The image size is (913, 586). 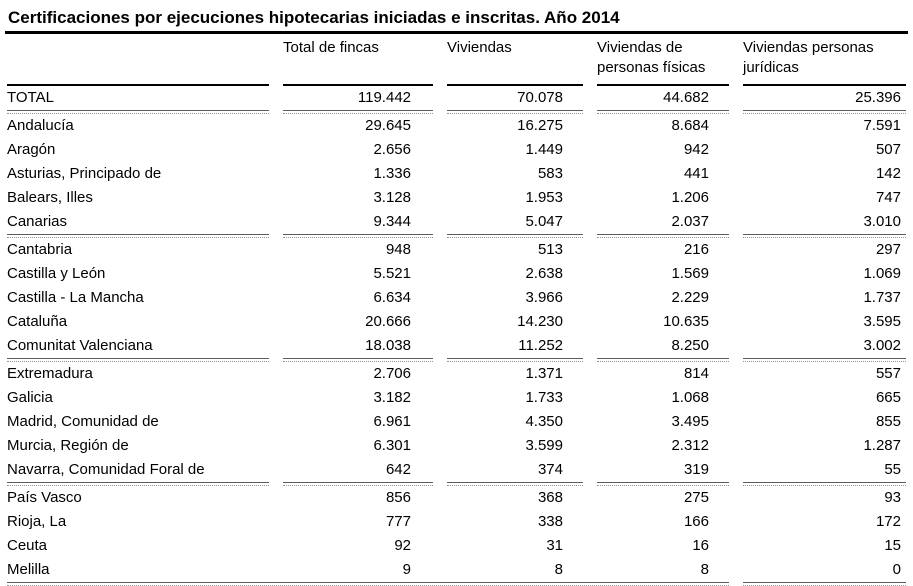 I want to click on region-label-cell: Extremadura, so click(x=50, y=373).